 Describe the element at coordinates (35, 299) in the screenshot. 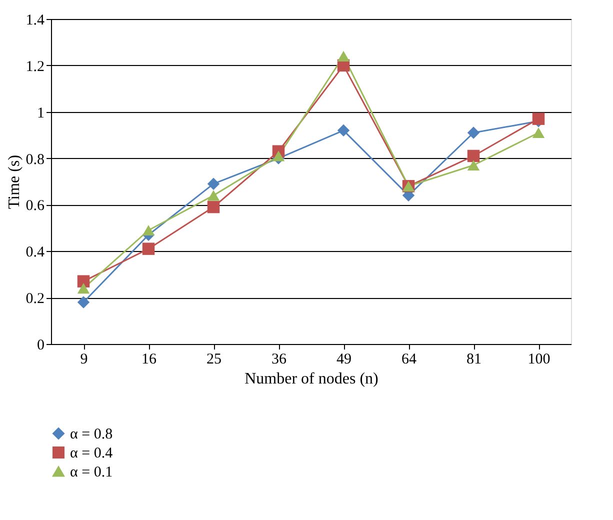

I see `y-tick-label: 0.2` at that location.